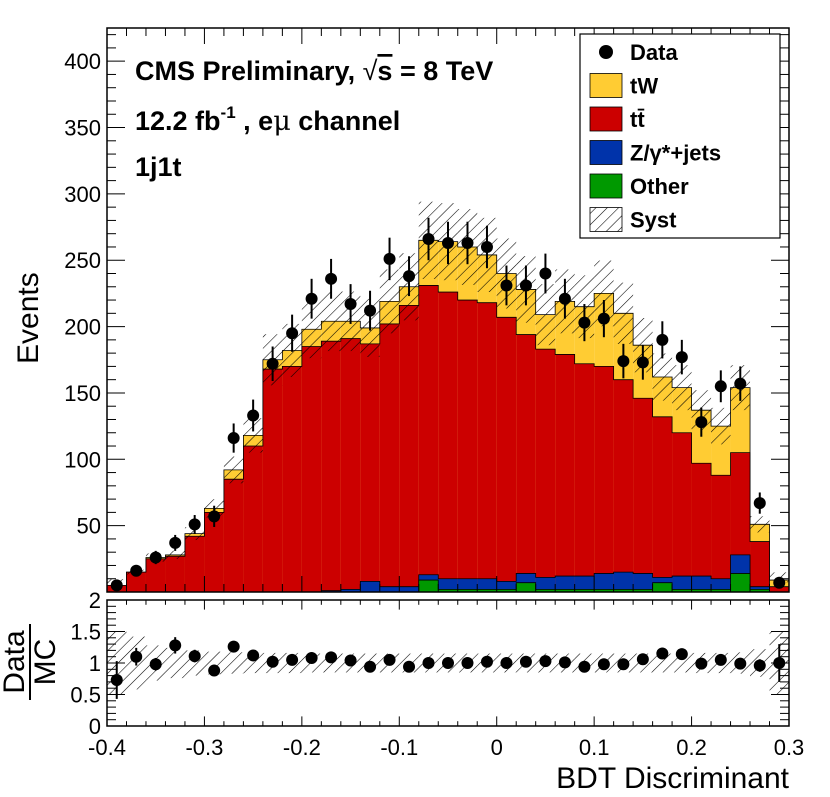 The height and width of the screenshot is (797, 830). I want to click on xtick-label-3: -0.1, so click(399, 747).